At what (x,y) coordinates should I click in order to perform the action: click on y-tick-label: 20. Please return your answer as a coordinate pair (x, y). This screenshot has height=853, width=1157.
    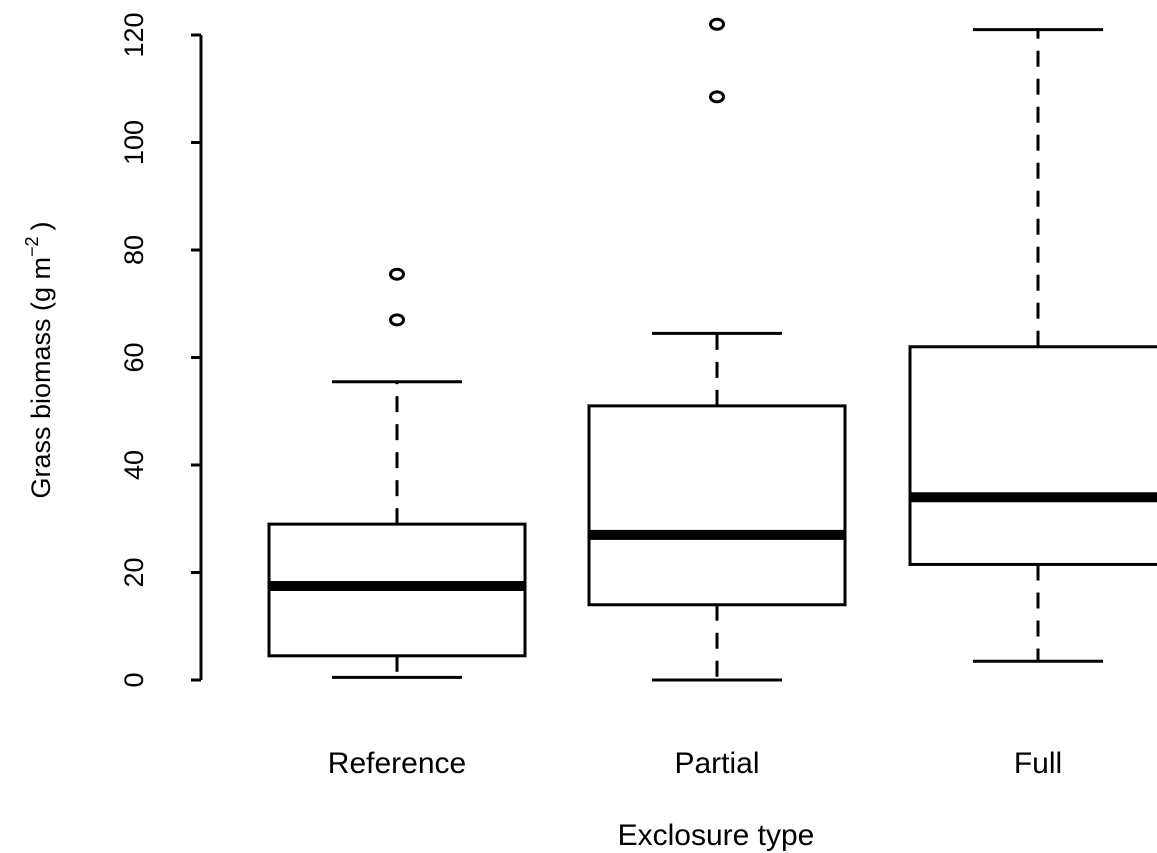
    Looking at the image, I should click on (134, 572).